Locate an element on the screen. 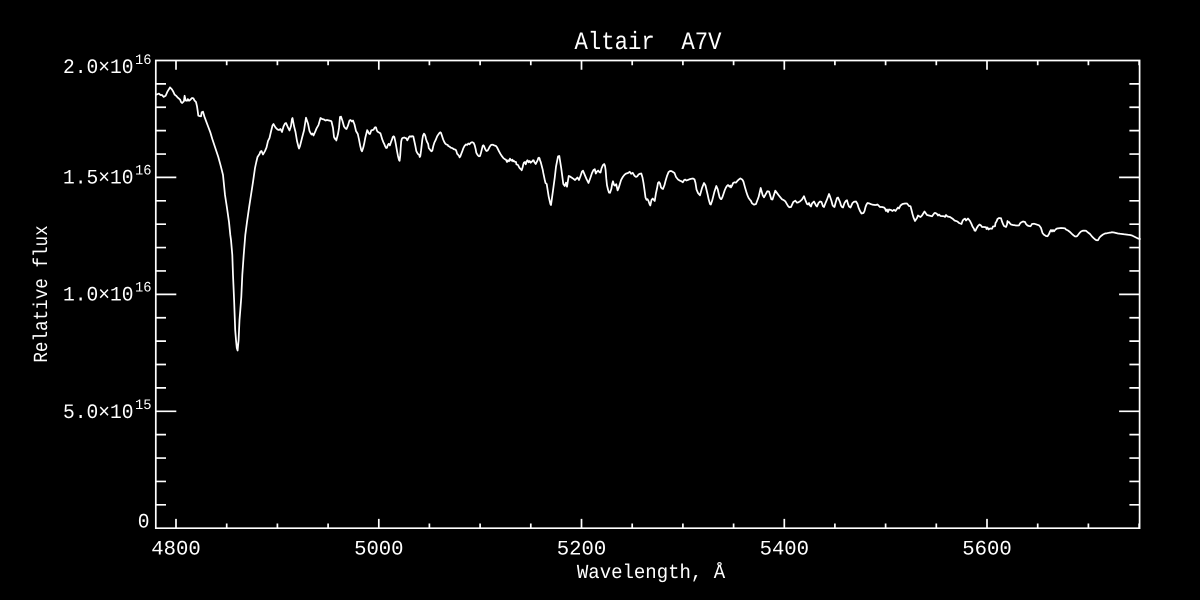 This screenshot has height=600, width=1200. svg-text: 5600 is located at coordinates (986, 550).